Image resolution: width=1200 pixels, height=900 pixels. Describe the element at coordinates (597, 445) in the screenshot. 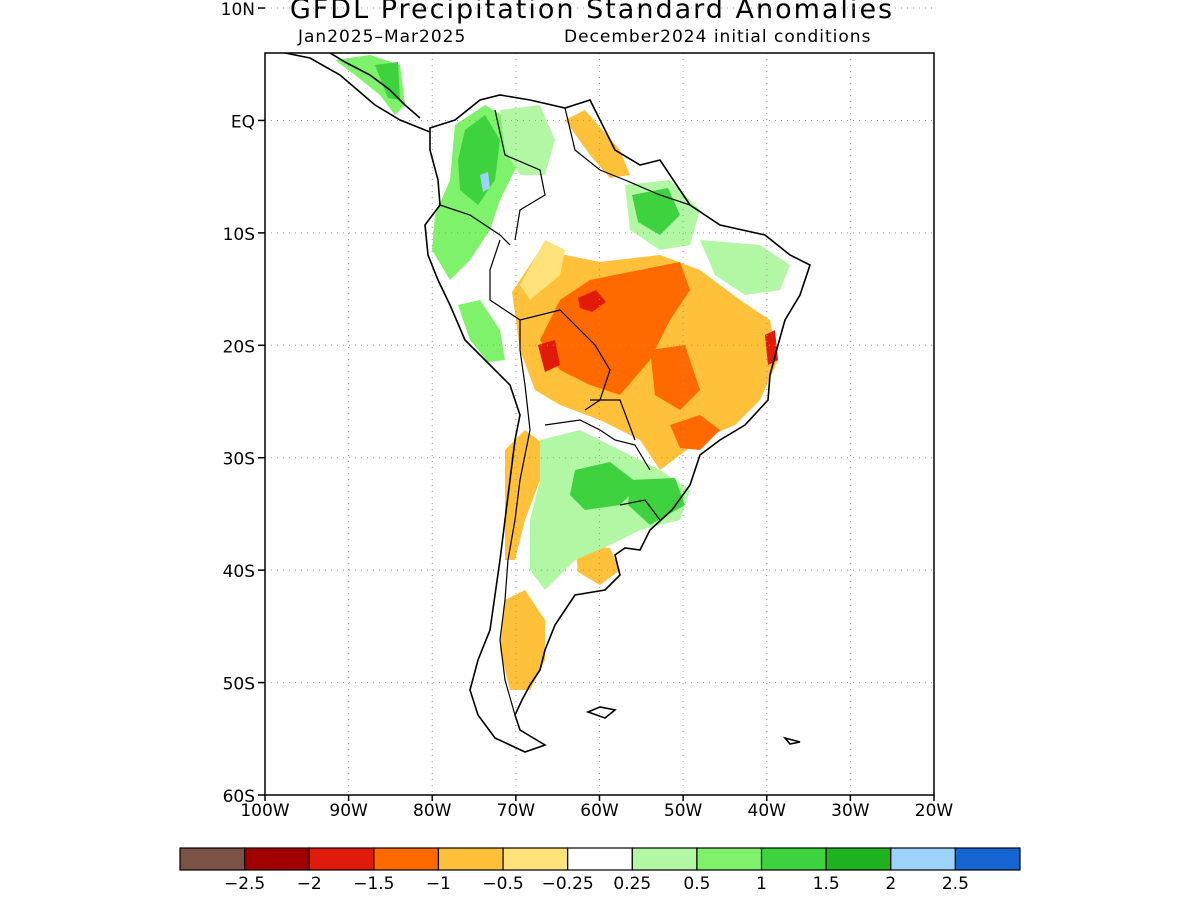

I see `border-argentina-paraguay` at that location.